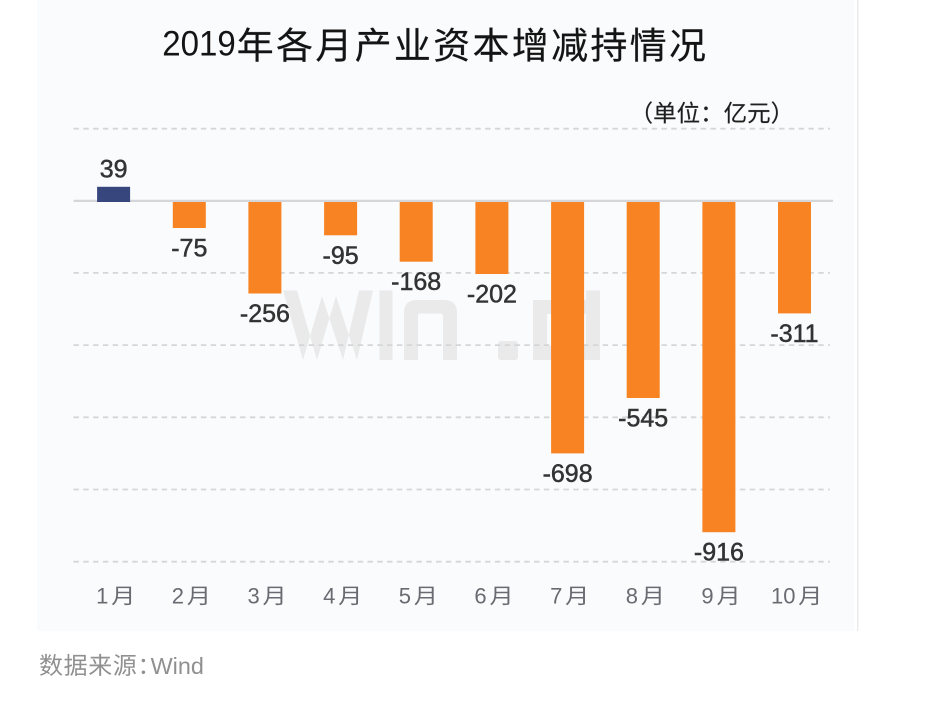 Image resolution: width=930 pixels, height=705 pixels. Describe the element at coordinates (254, 596) in the screenshot. I see `svg-text: 3` at that location.